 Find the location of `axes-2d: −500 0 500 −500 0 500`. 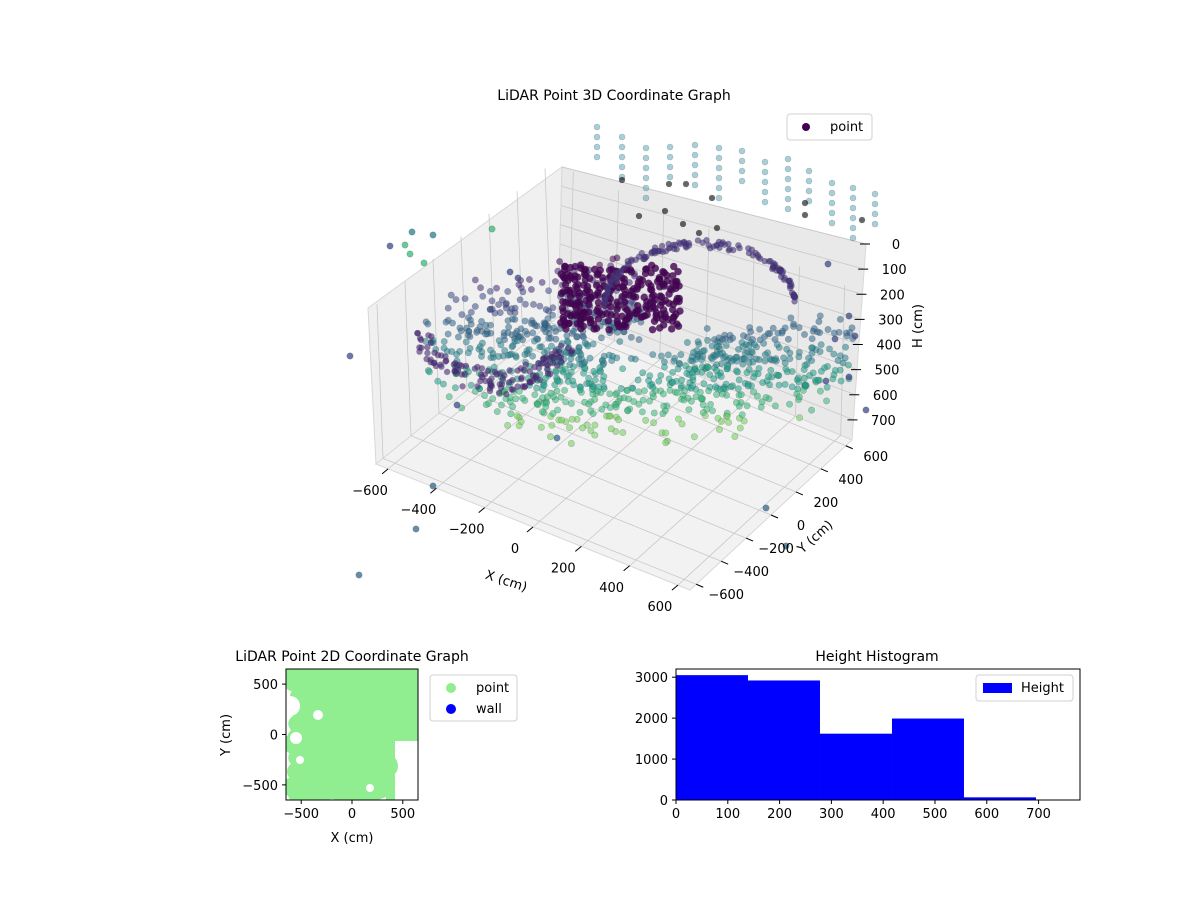

axes-2d: −500 0 500 −500 0 500 is located at coordinates (328, 750).